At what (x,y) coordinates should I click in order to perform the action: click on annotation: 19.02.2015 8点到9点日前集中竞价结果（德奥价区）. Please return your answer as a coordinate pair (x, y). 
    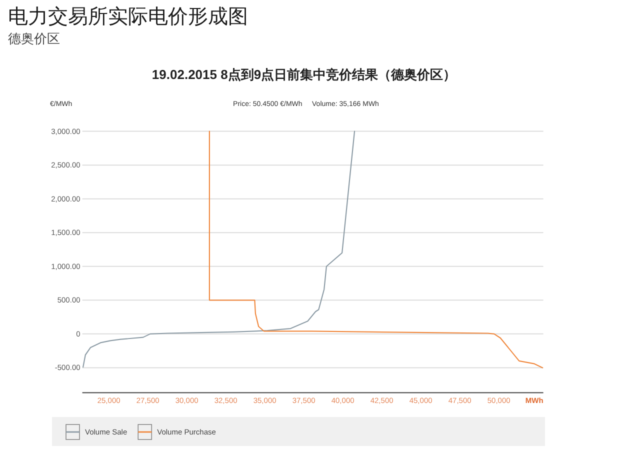
    Looking at the image, I should click on (304, 74).